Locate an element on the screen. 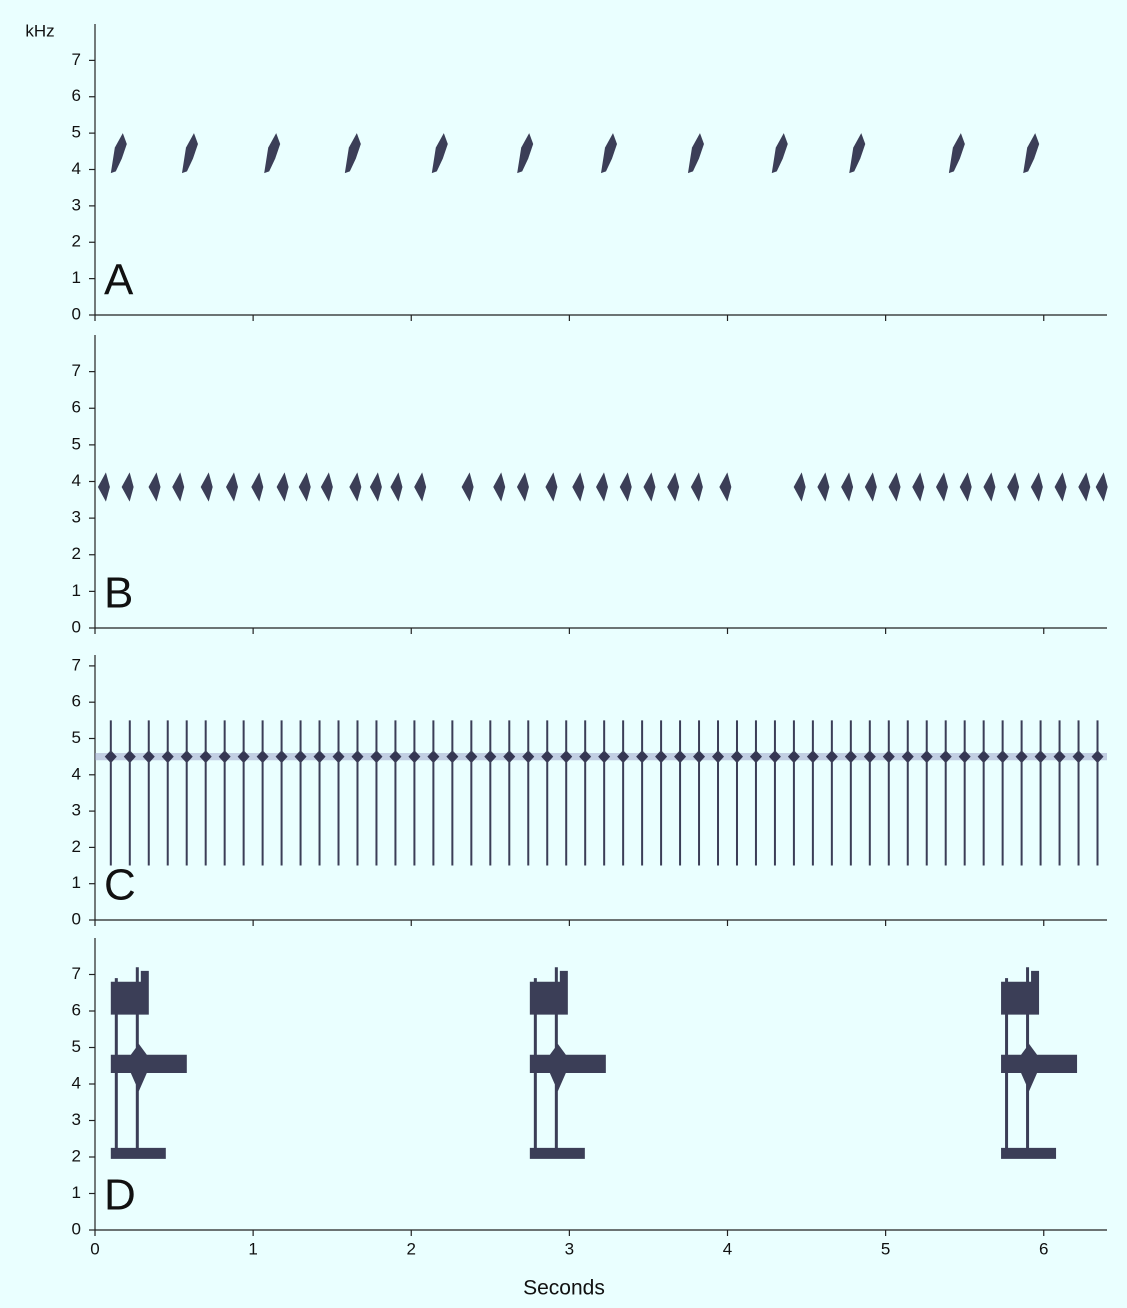  y-tick-label: 7 is located at coordinates (76, 59).